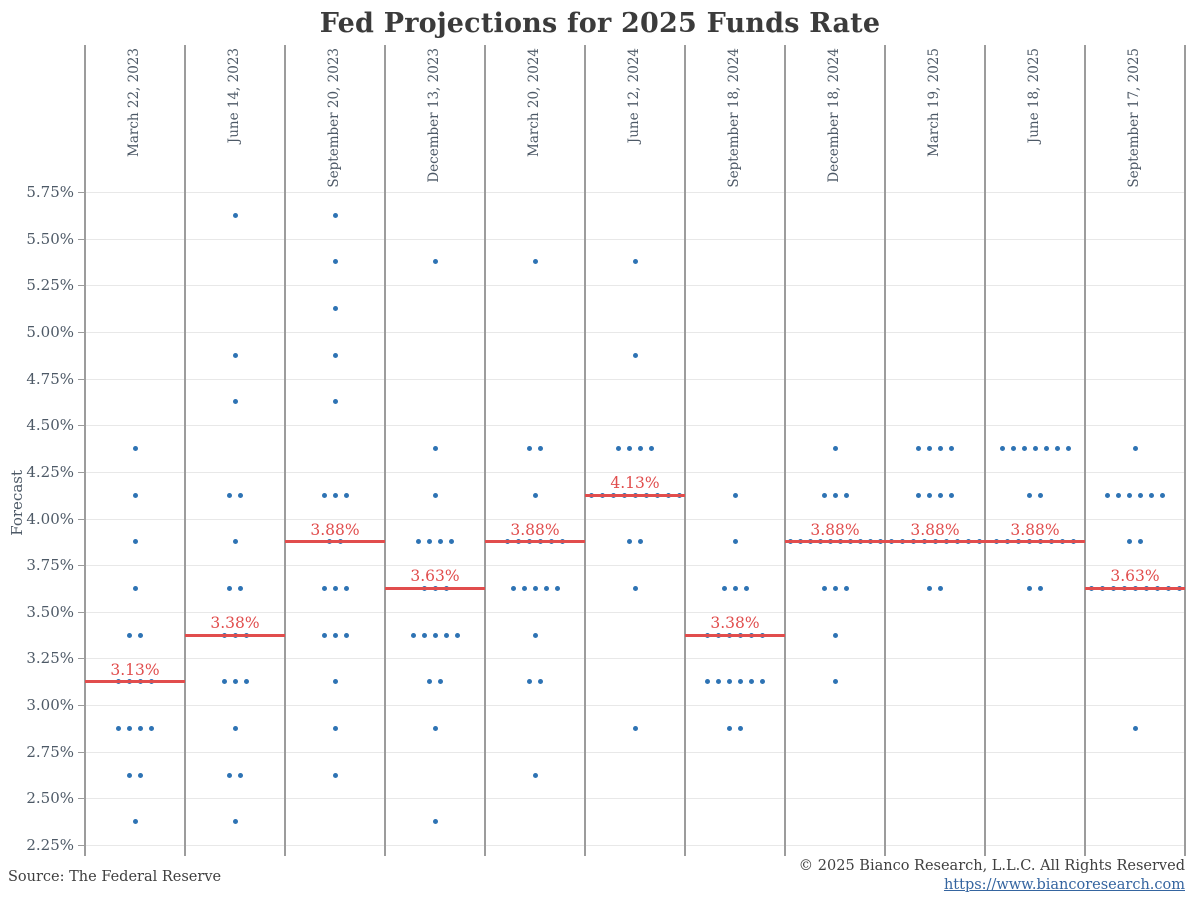  I want to click on website-link: https://www.biancoresearch.com, so click(1064, 885).